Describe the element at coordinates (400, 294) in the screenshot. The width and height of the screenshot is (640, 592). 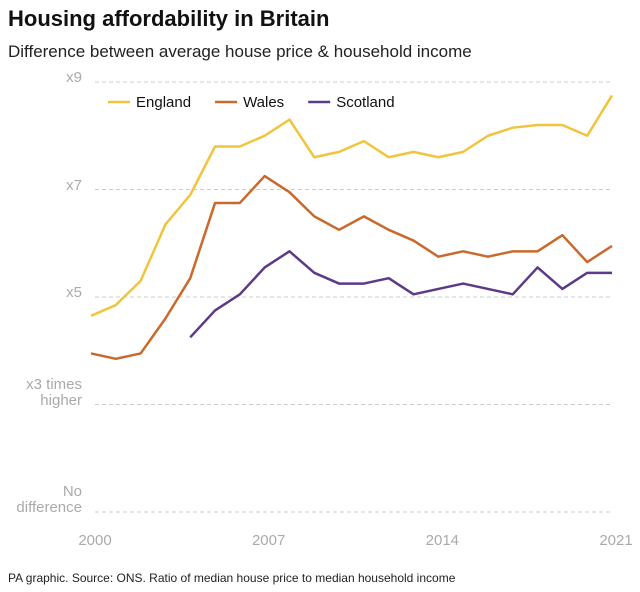
I see `line-series` at that location.